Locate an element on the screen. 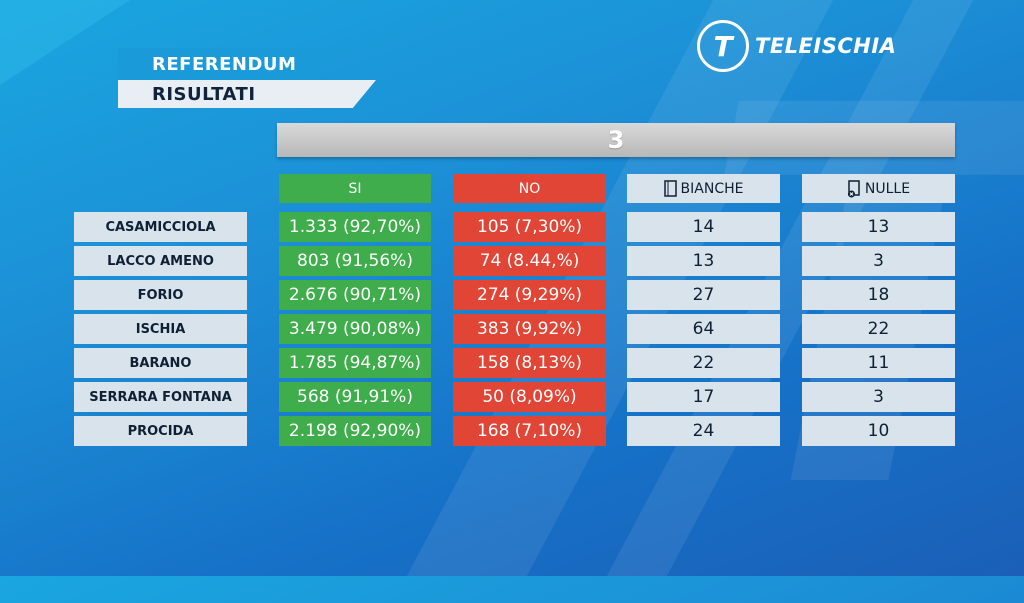  title-referendum: REFERENDUM is located at coordinates (223, 64).